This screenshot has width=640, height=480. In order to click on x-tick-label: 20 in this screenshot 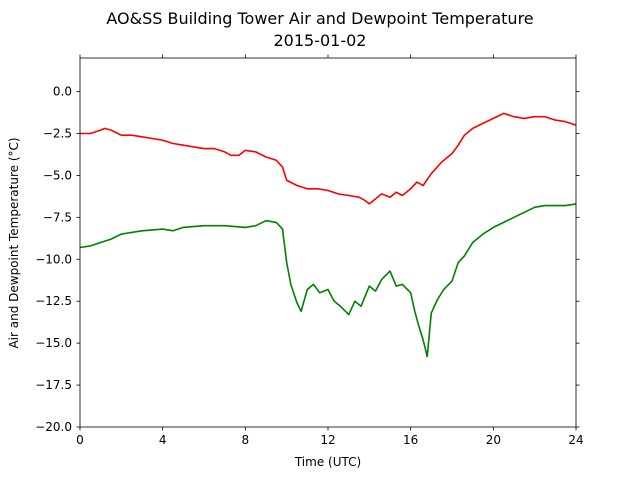, I will do `click(493, 440)`.